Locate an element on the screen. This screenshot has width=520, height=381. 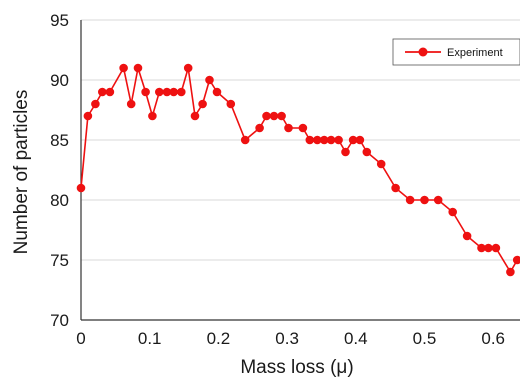
y-tick-label: 95 is located at coordinates (59, 20).